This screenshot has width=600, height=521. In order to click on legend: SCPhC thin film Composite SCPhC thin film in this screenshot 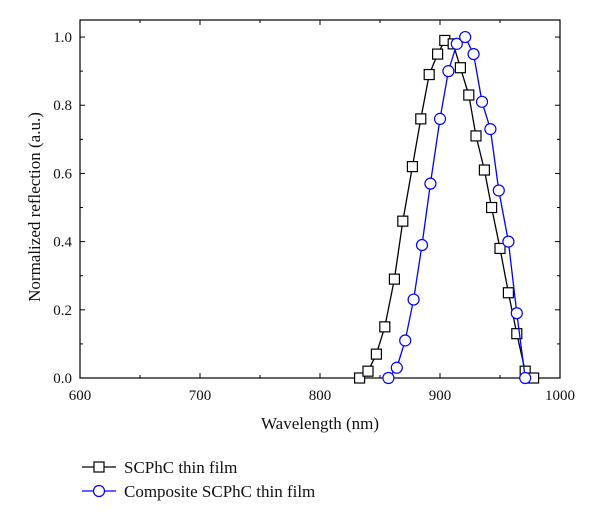, I will do `click(198, 479)`.